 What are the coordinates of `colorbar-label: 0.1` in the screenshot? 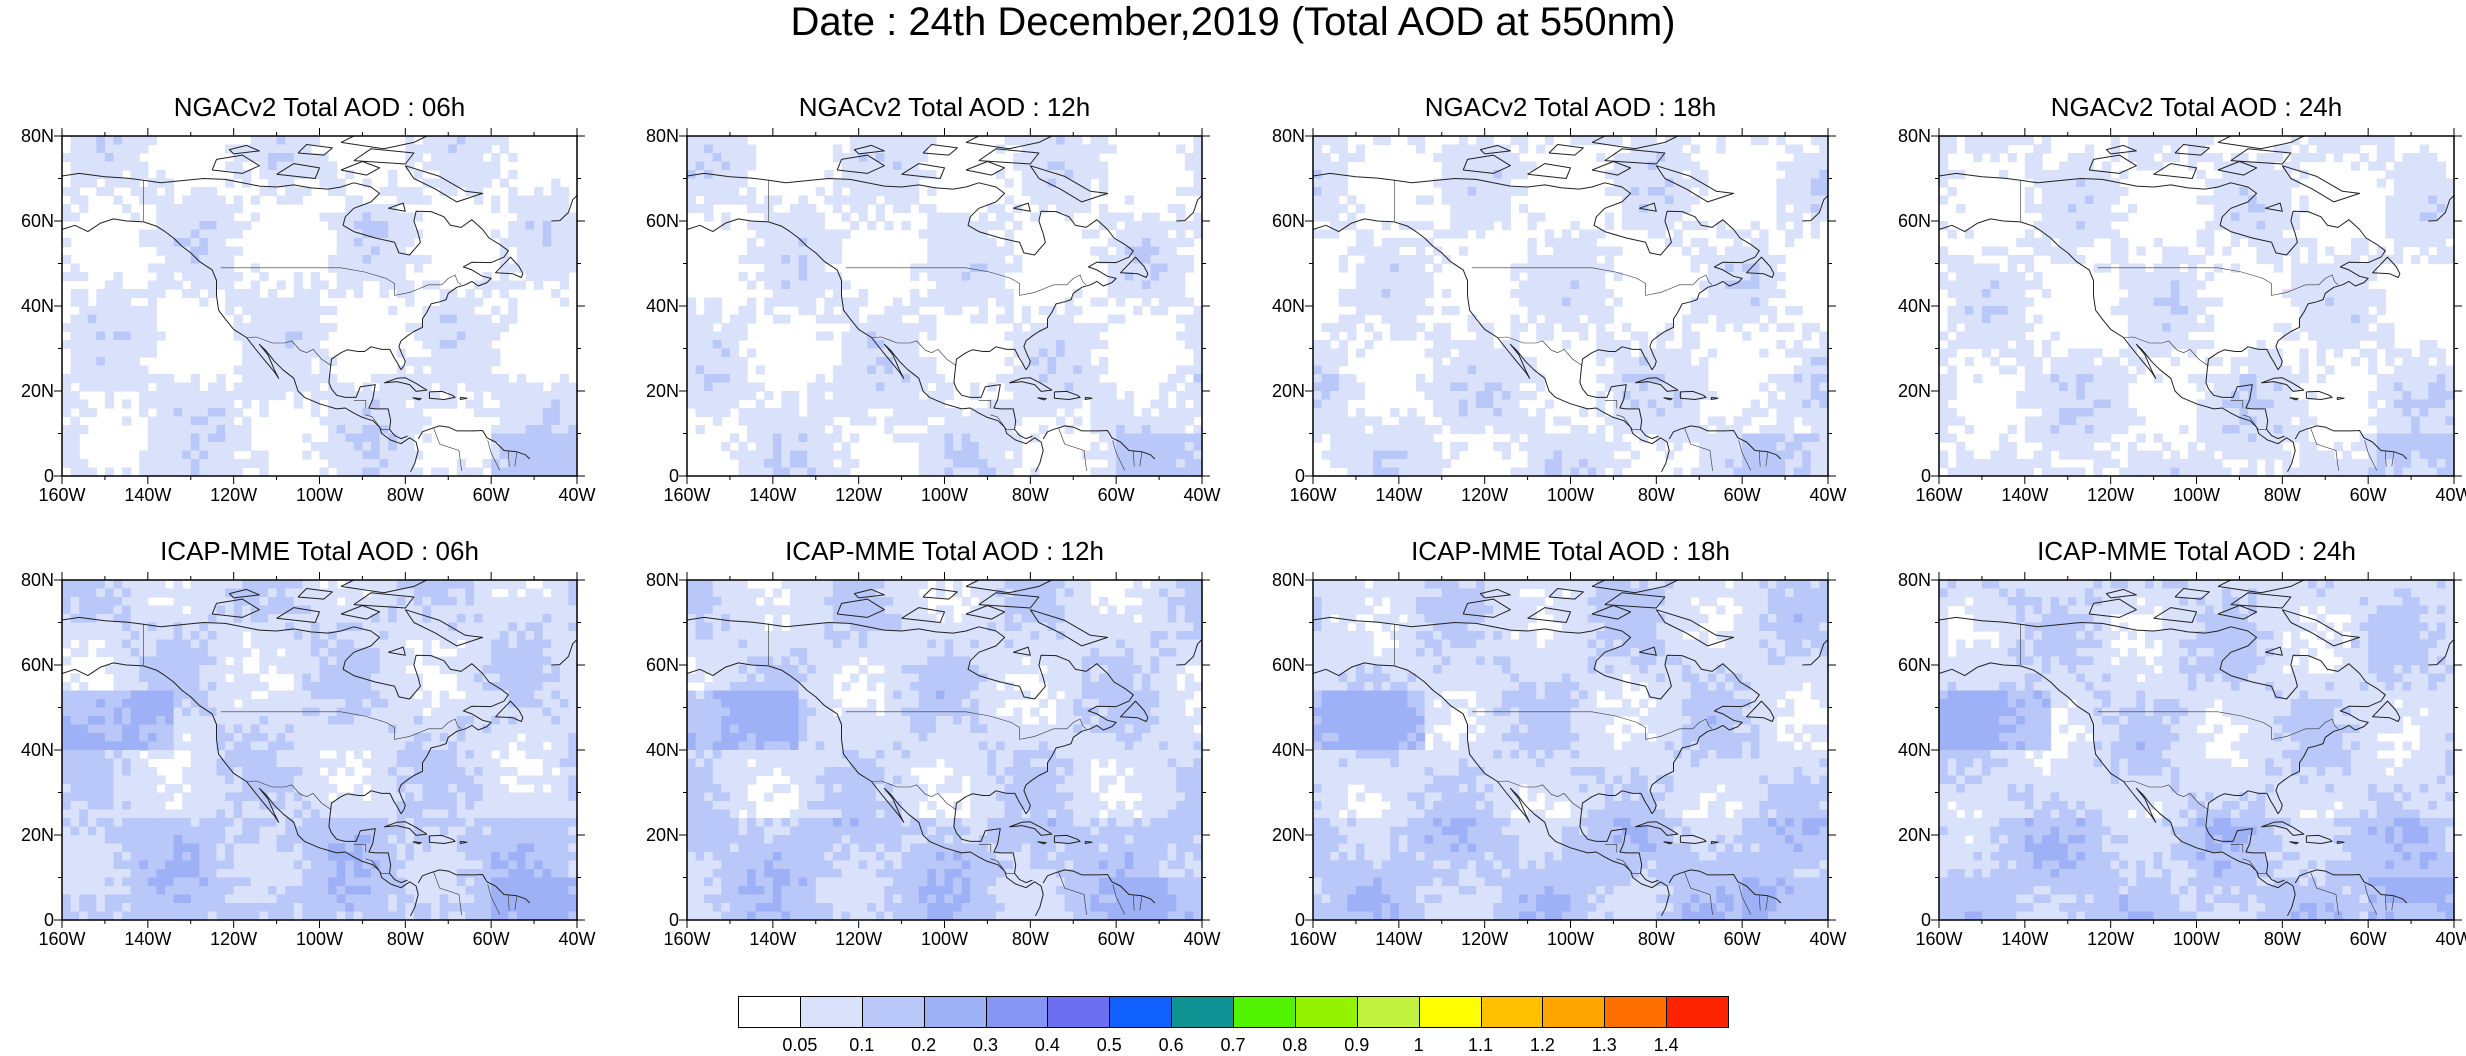 It's located at (862, 1045).